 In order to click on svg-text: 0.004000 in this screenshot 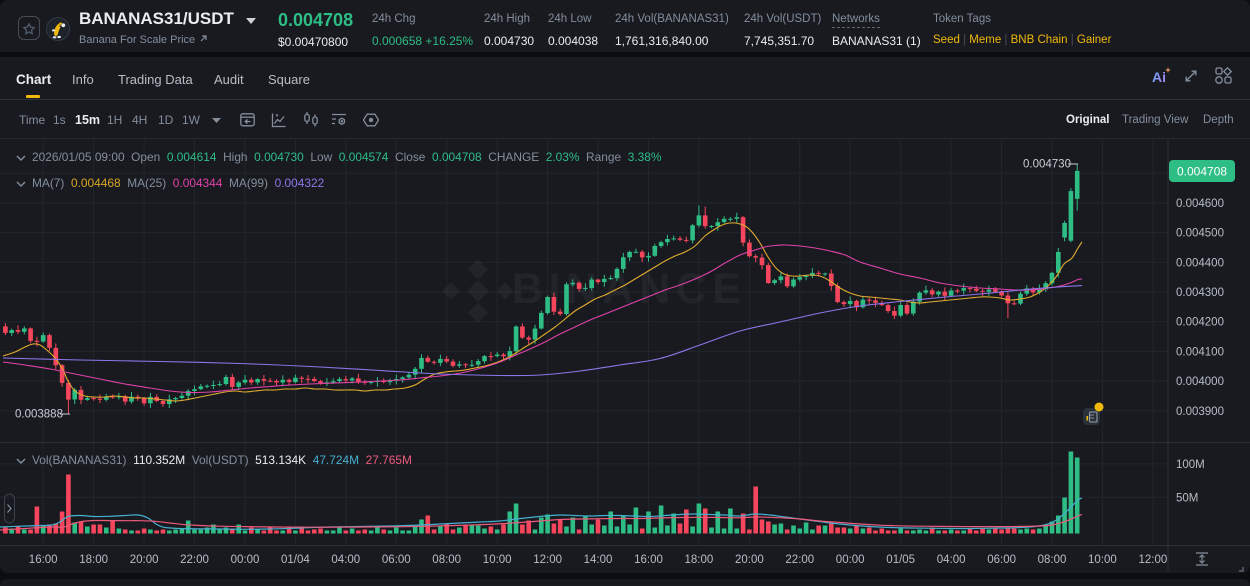, I will do `click(1200, 382)`.